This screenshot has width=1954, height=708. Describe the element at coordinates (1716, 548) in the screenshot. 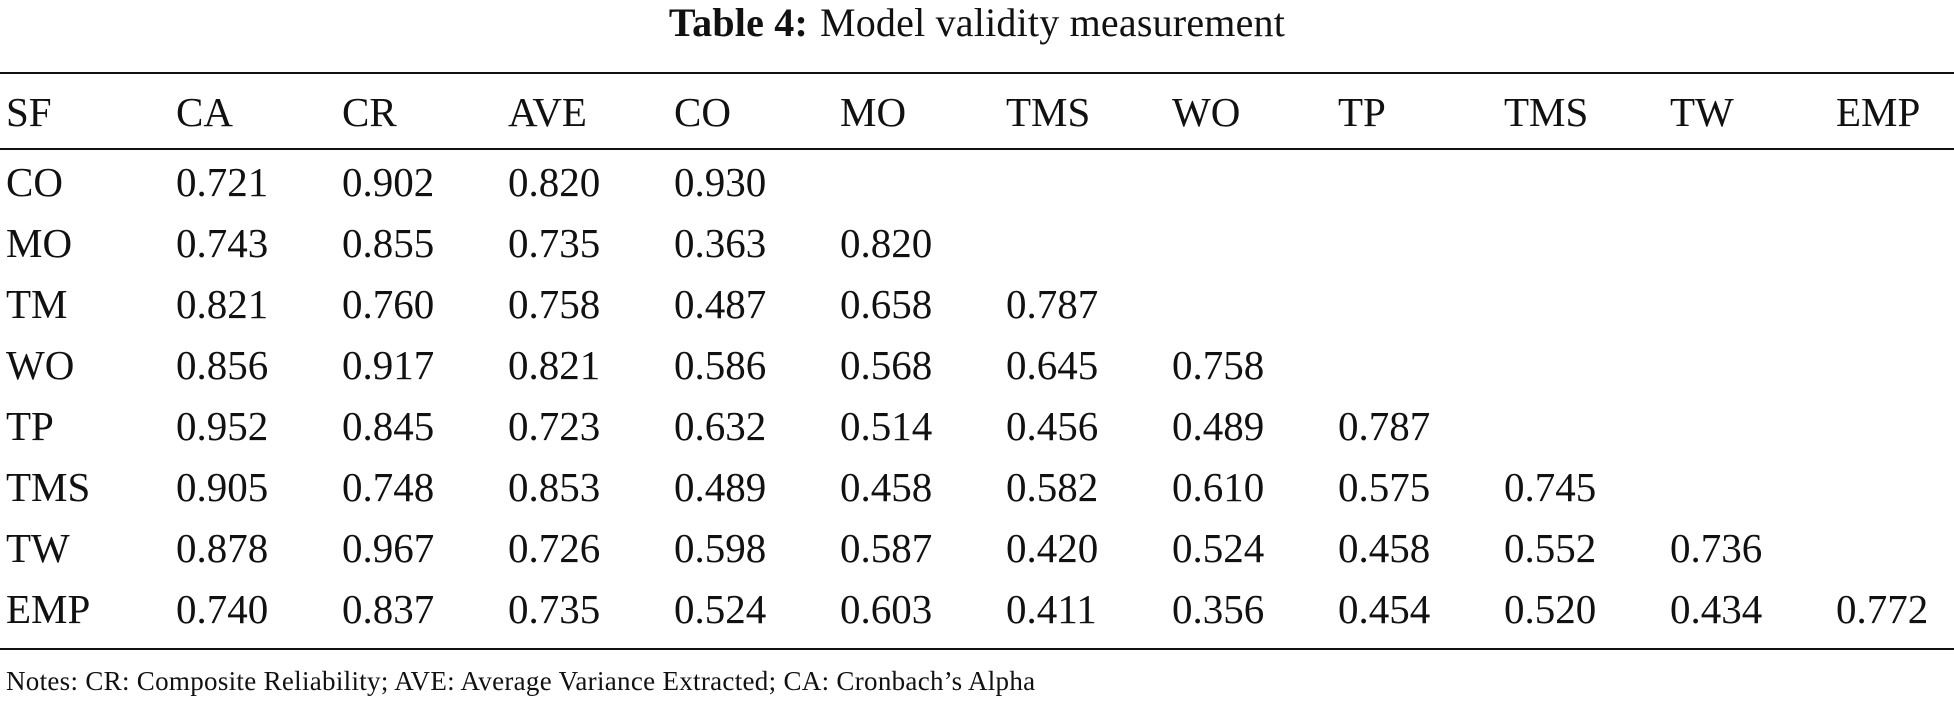

I see `table-cell: 0.736` at that location.